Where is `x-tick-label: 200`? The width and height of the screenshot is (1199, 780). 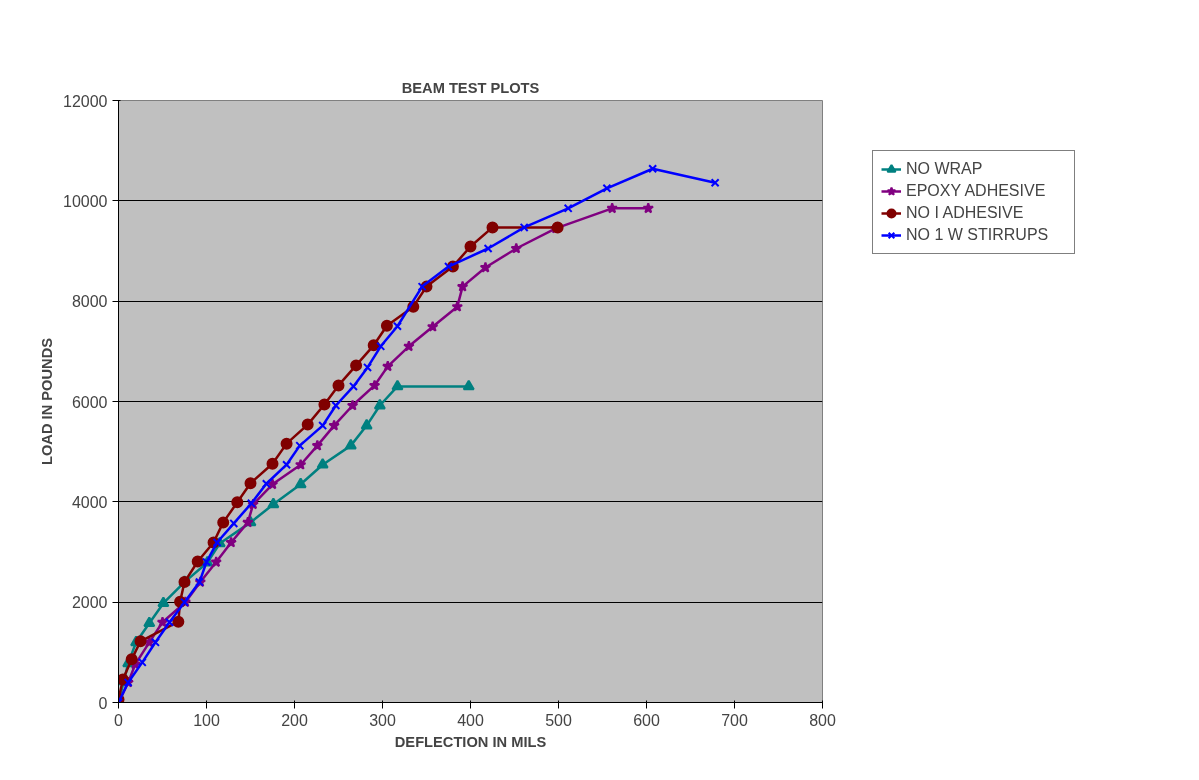 x-tick-label: 200 is located at coordinates (294, 720).